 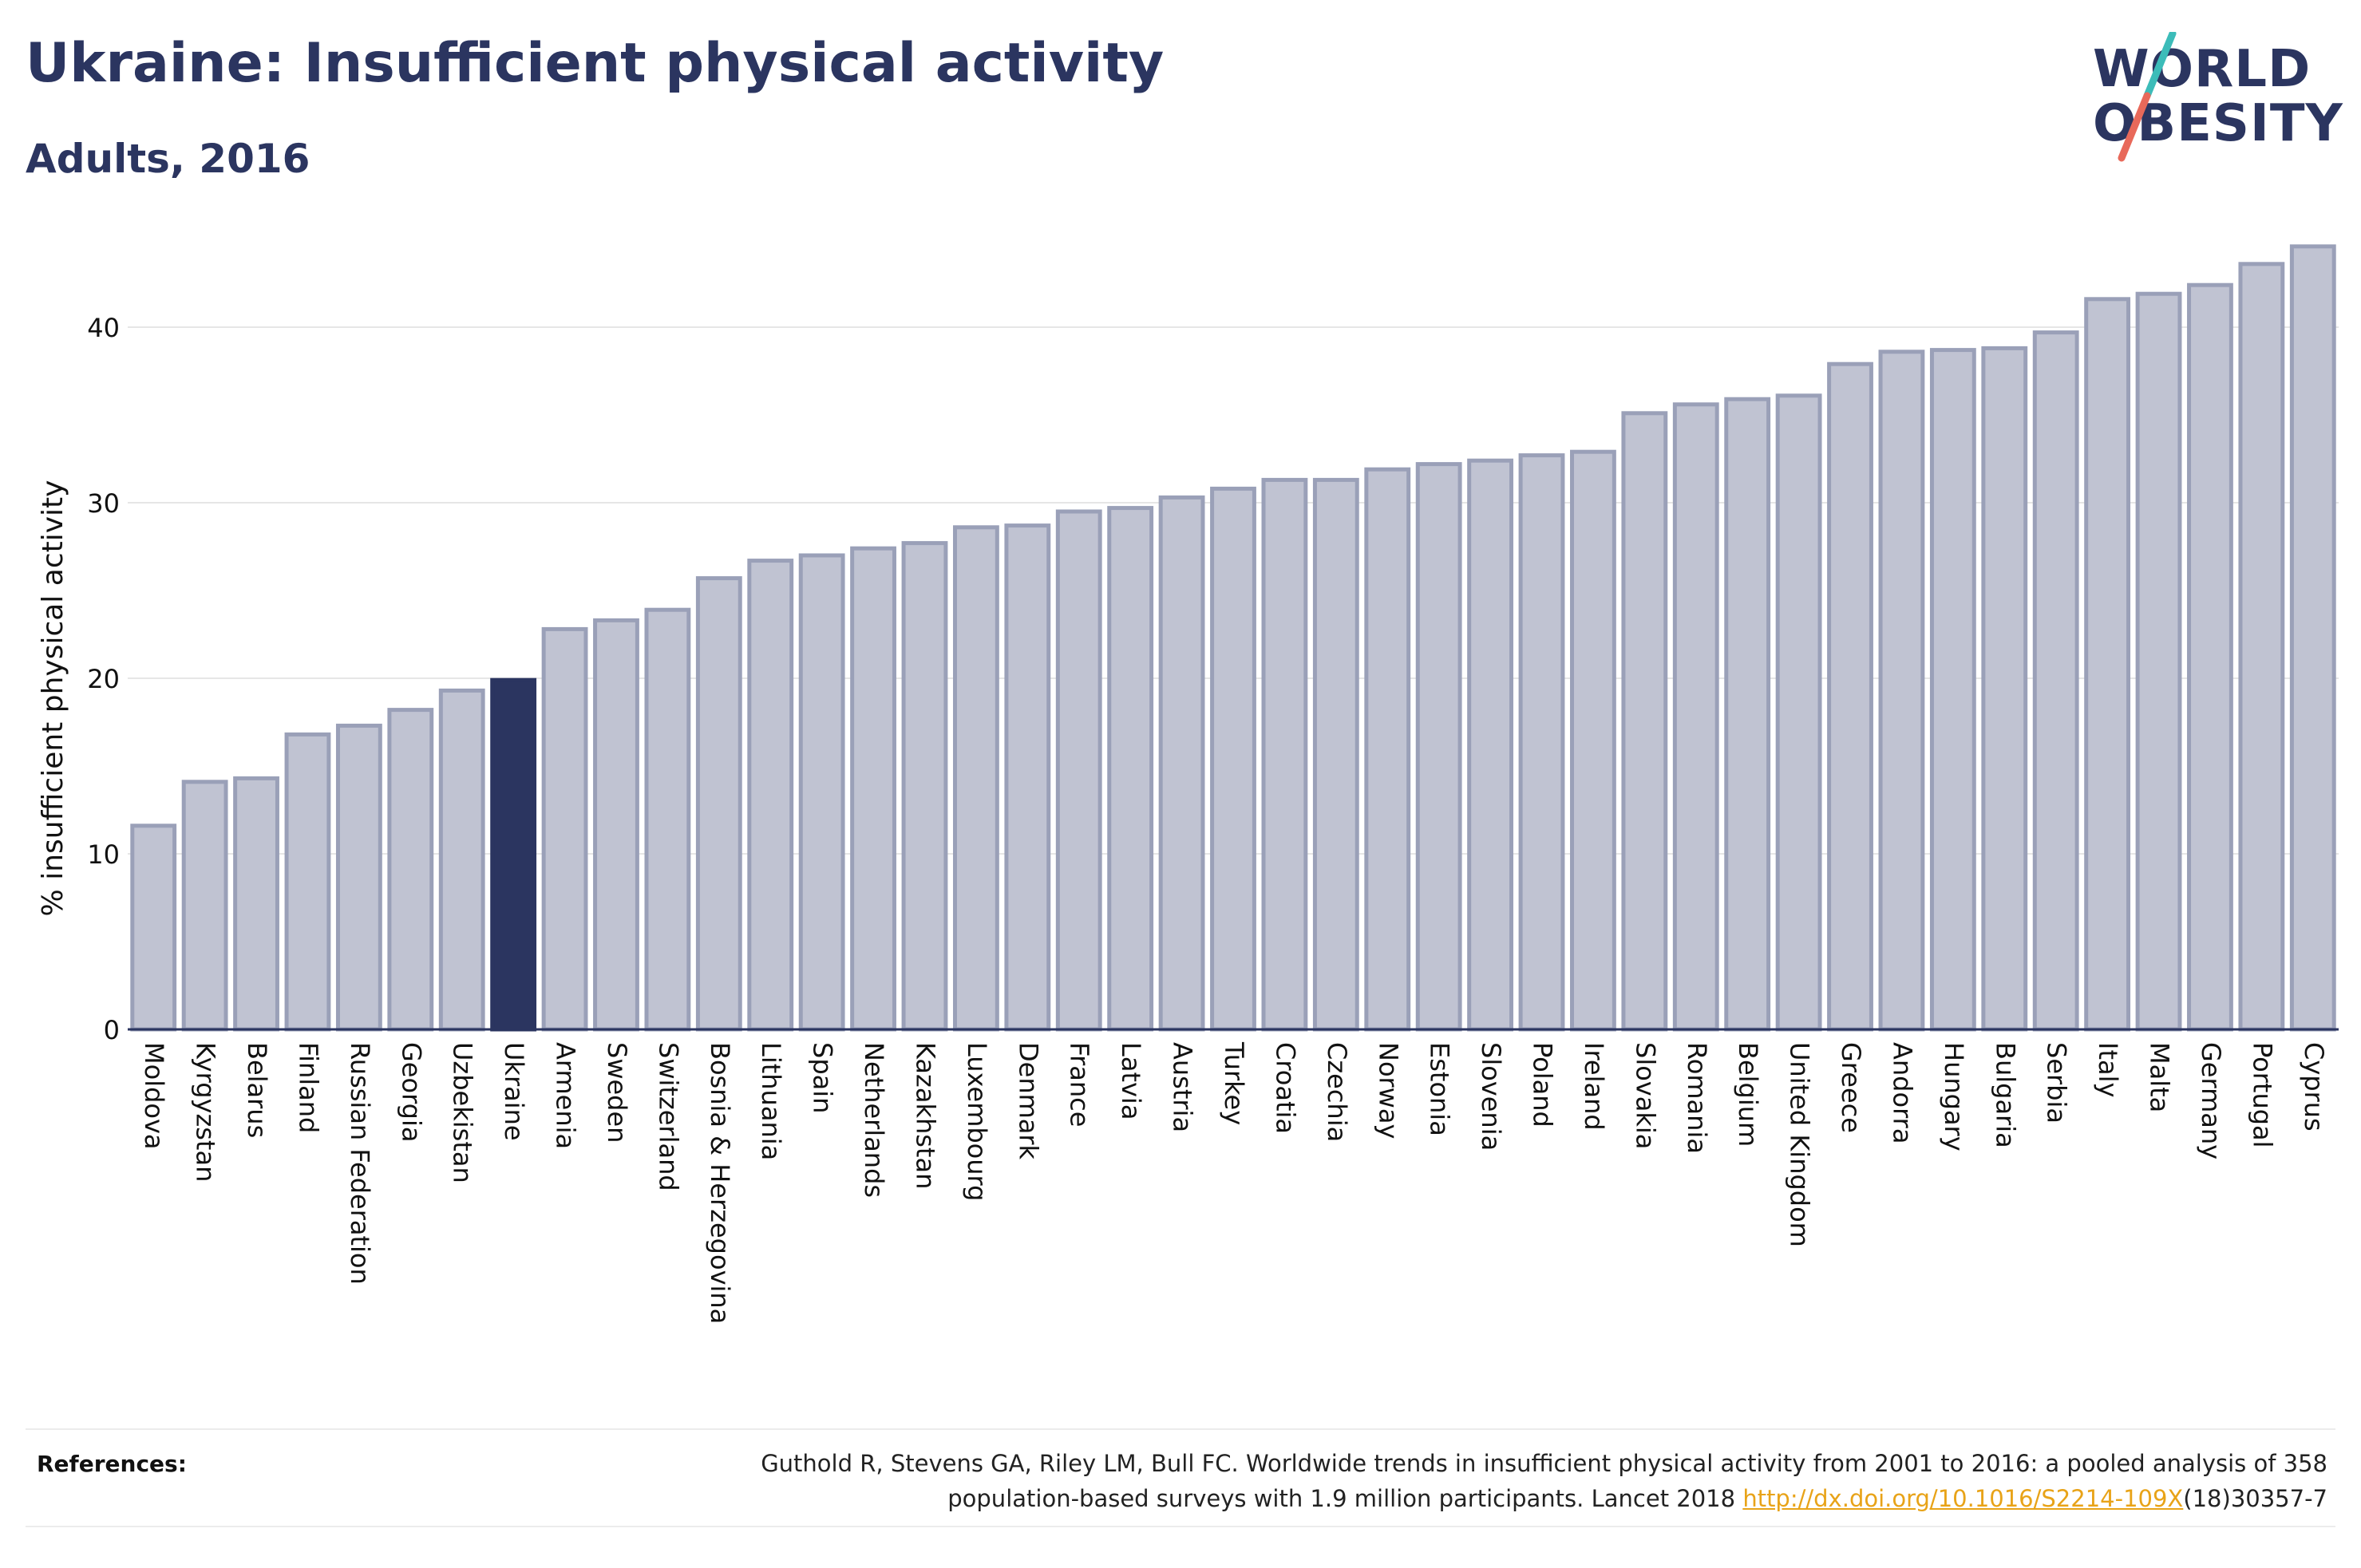 I want to click on x-tick-label: Ukraine, so click(x=514, y=1091).